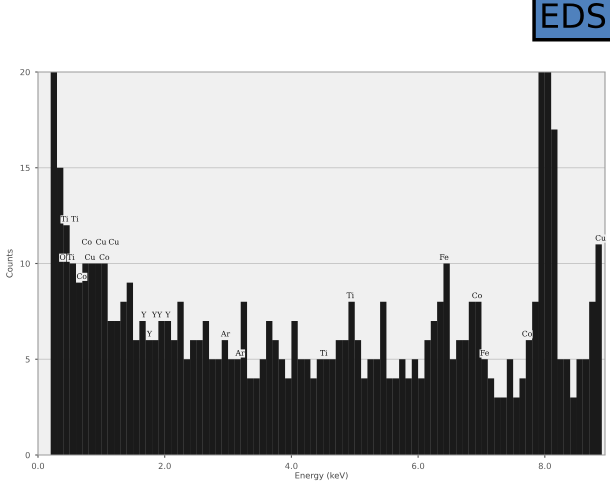  I want to click on y-tick-label: 0, so click(28, 455).